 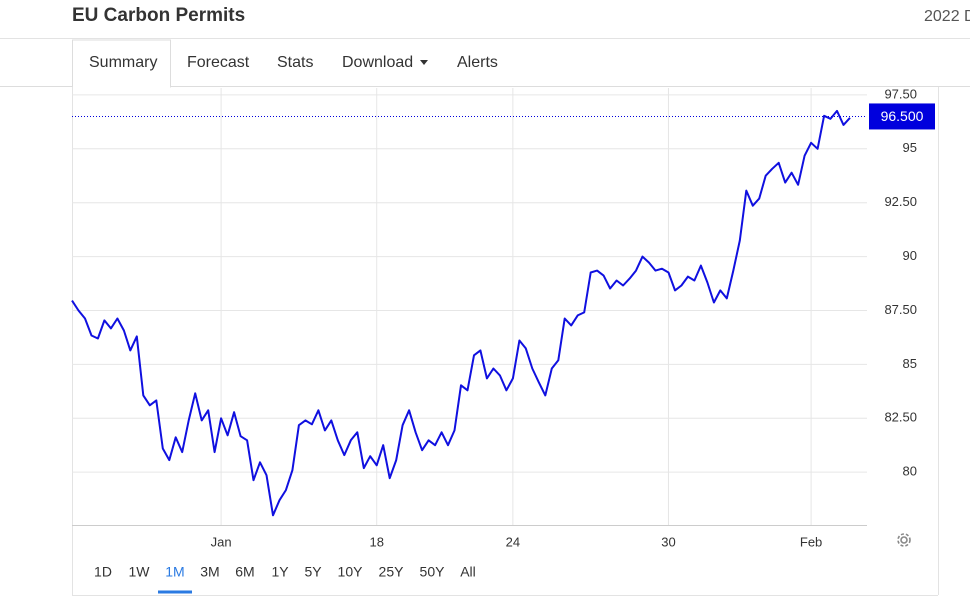 What do you see at coordinates (376, 541) in the screenshot?
I see `x-tick-label: 18` at bounding box center [376, 541].